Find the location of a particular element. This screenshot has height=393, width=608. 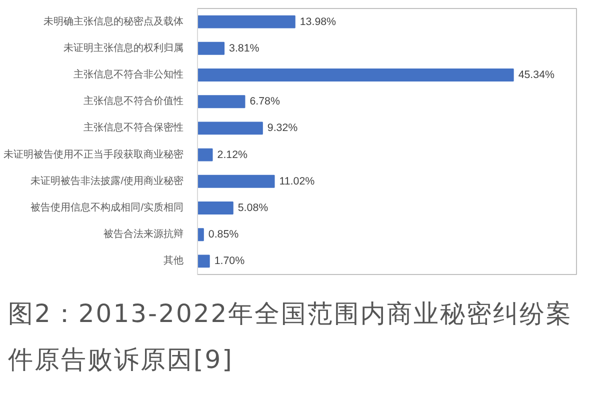

data-label: 11.02% is located at coordinates (297, 181).